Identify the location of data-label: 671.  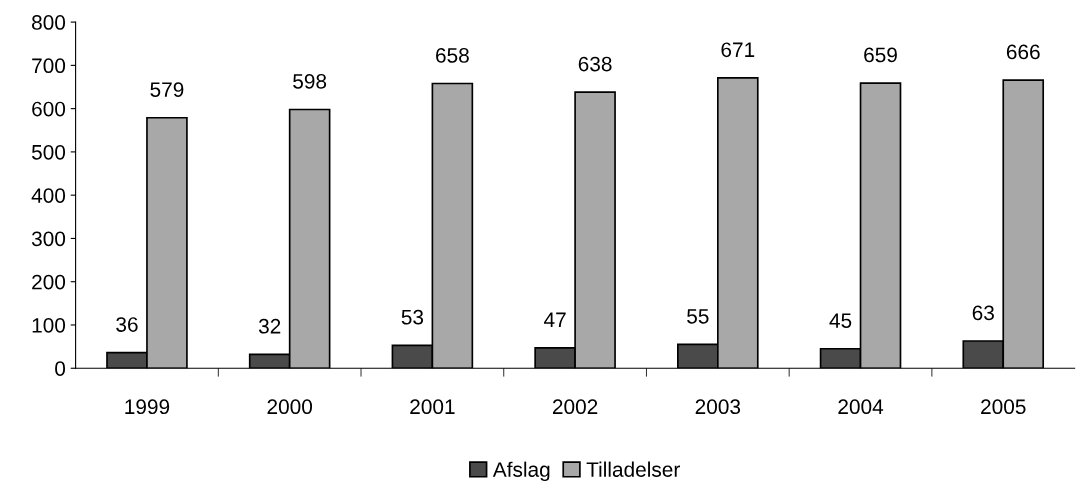
(738, 50).